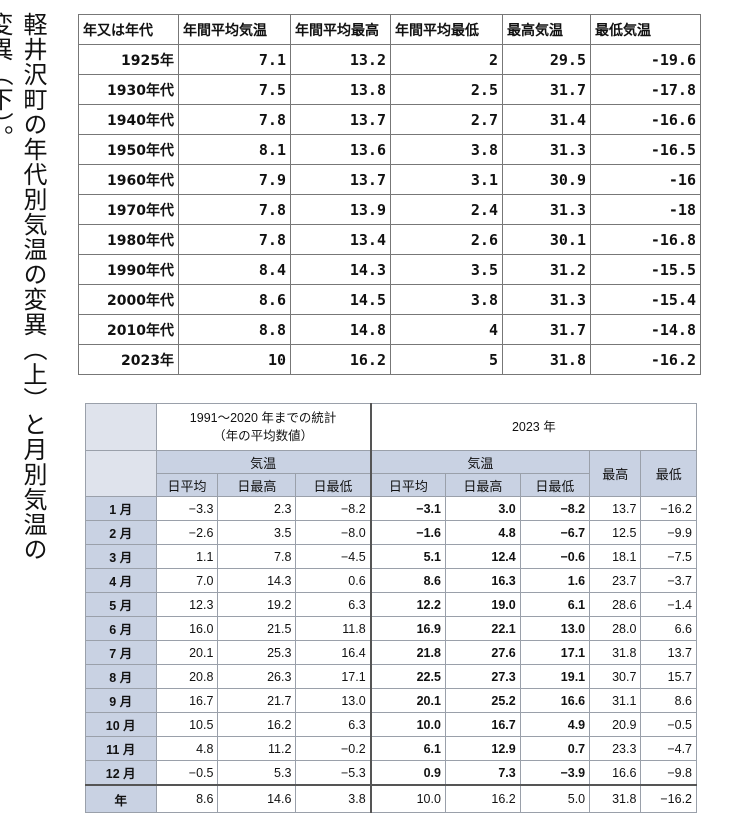 Image resolution: width=731 pixels, height=819 pixels. I want to click on sub-header: 日最低, so click(555, 485).